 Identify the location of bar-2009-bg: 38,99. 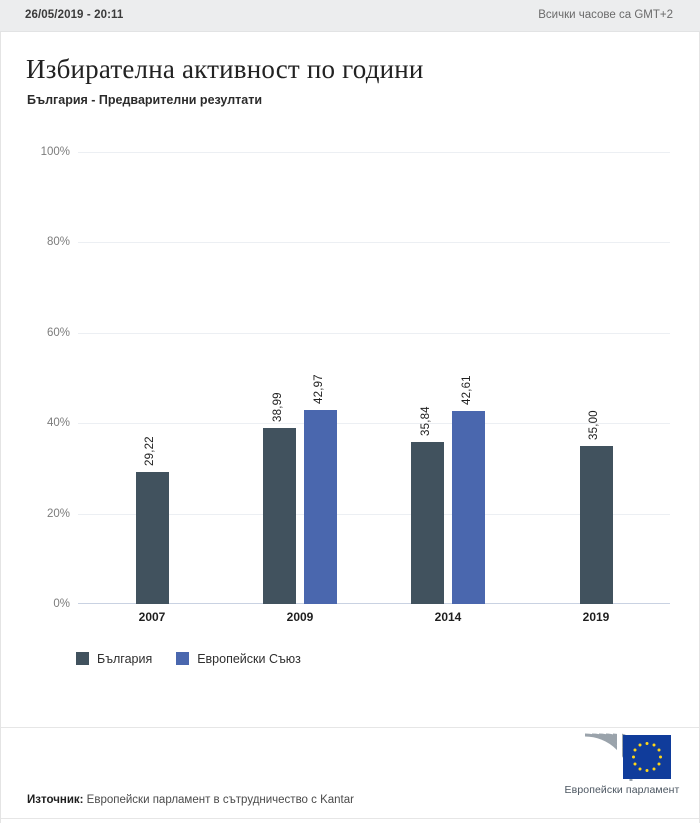
(279, 498).